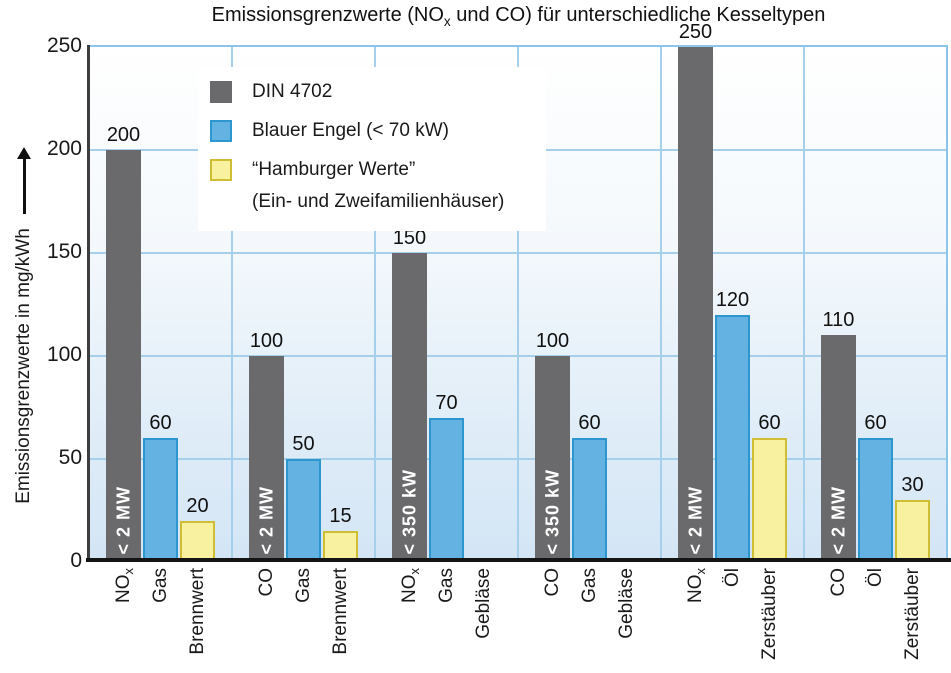 The image size is (951, 673). I want to click on y-axis-line, so click(88, 303).